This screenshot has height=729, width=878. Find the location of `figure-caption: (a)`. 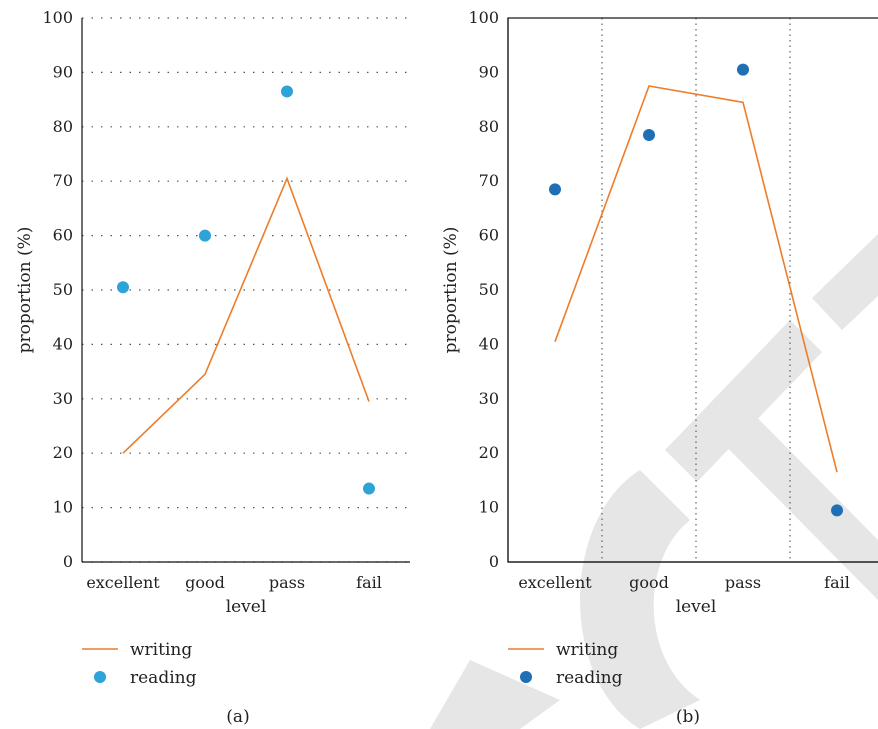

figure-caption: (a) is located at coordinates (237, 717).